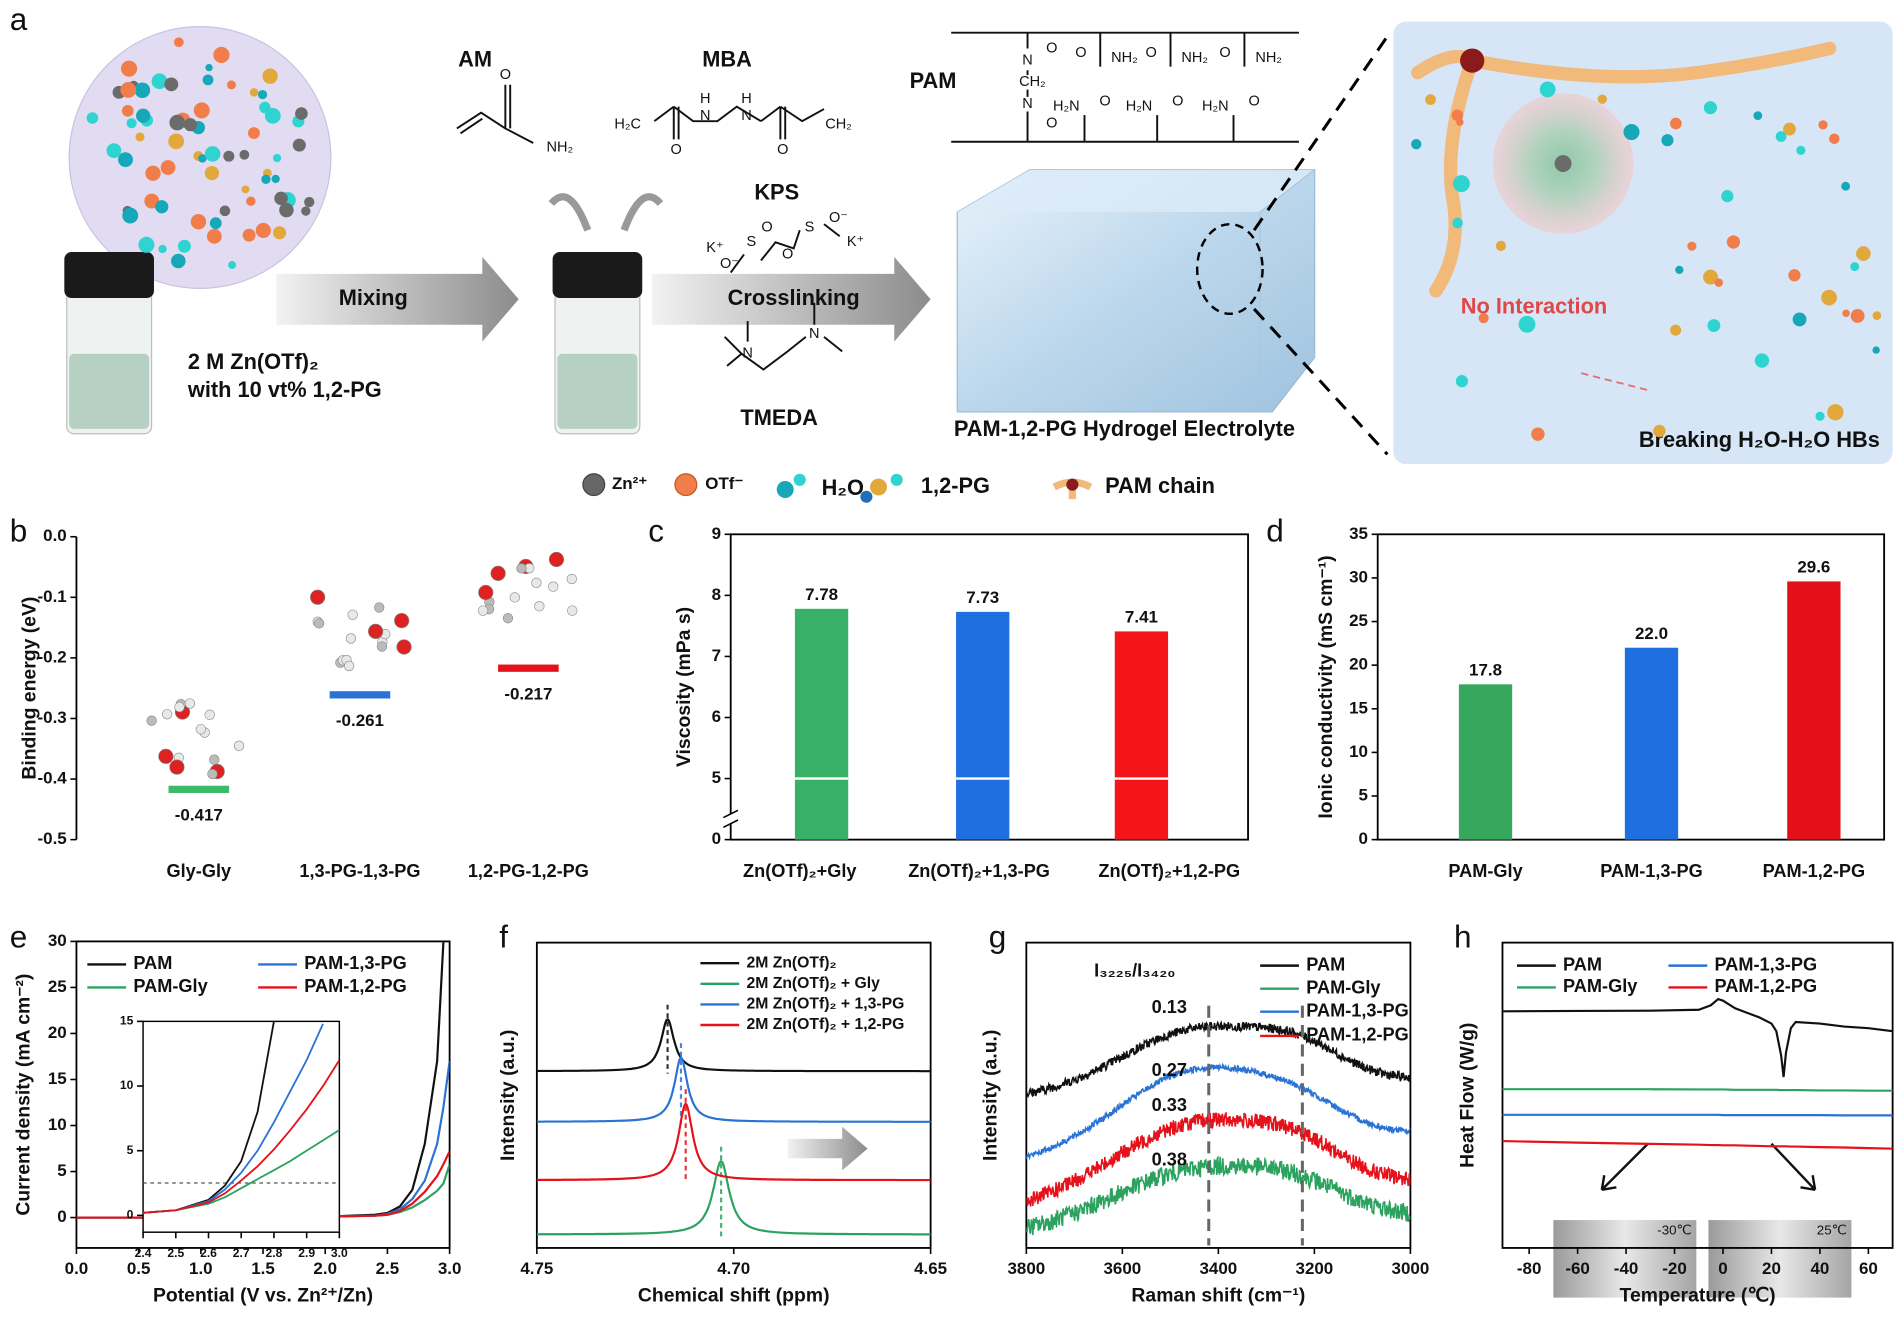 The width and height of the screenshot is (1900, 1317). I want to click on ratio-label: 0.13, so click(1169, 1007).